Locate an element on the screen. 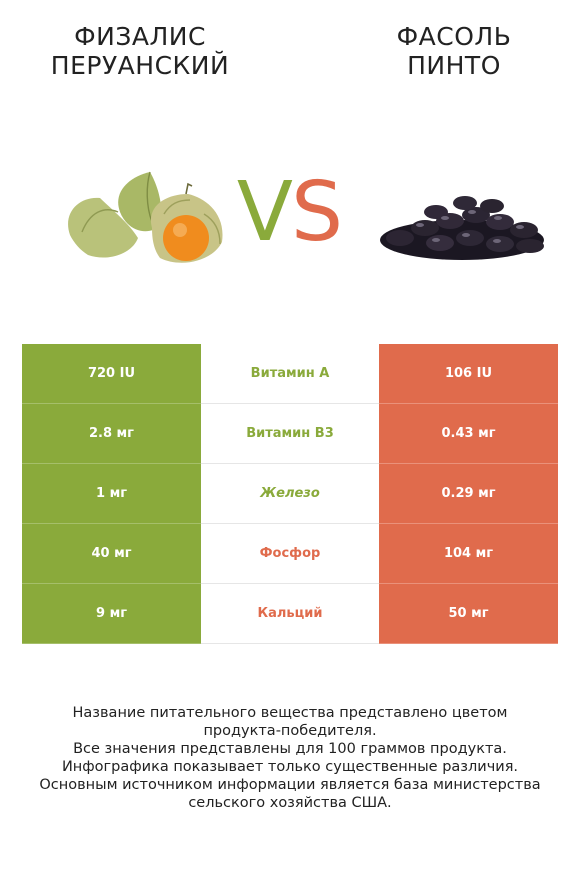  table-row: 1 мг Железо 0.29 мг is located at coordinates (290, 494).